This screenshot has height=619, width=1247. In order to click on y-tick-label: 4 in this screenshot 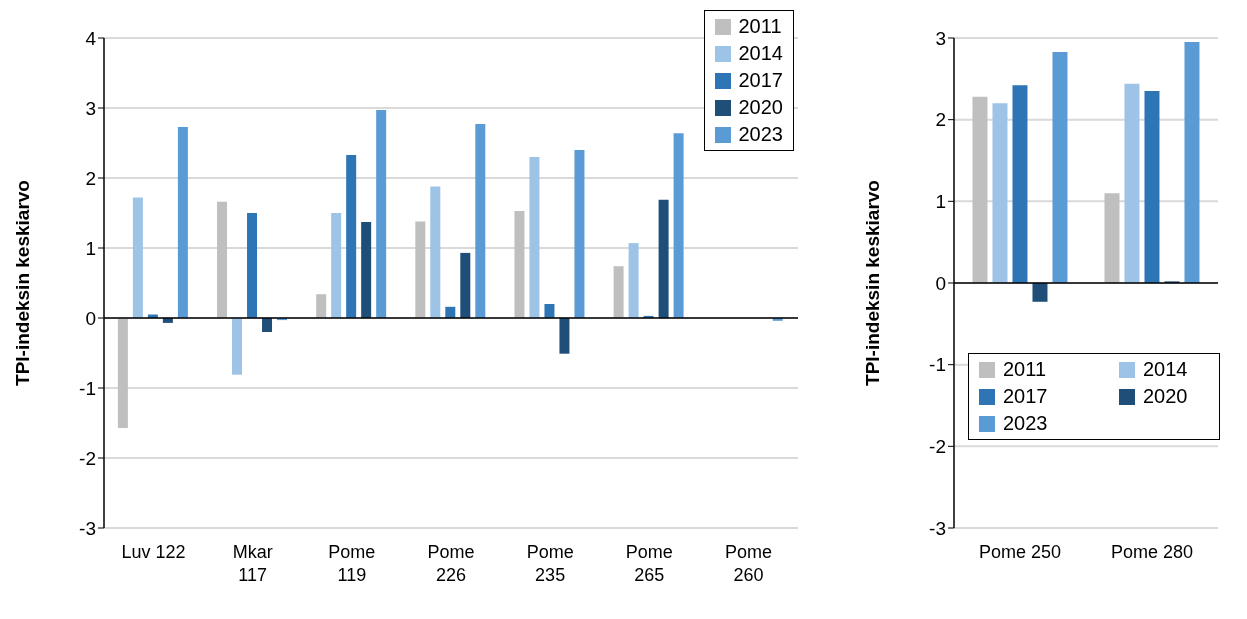, I will do `click(91, 38)`.